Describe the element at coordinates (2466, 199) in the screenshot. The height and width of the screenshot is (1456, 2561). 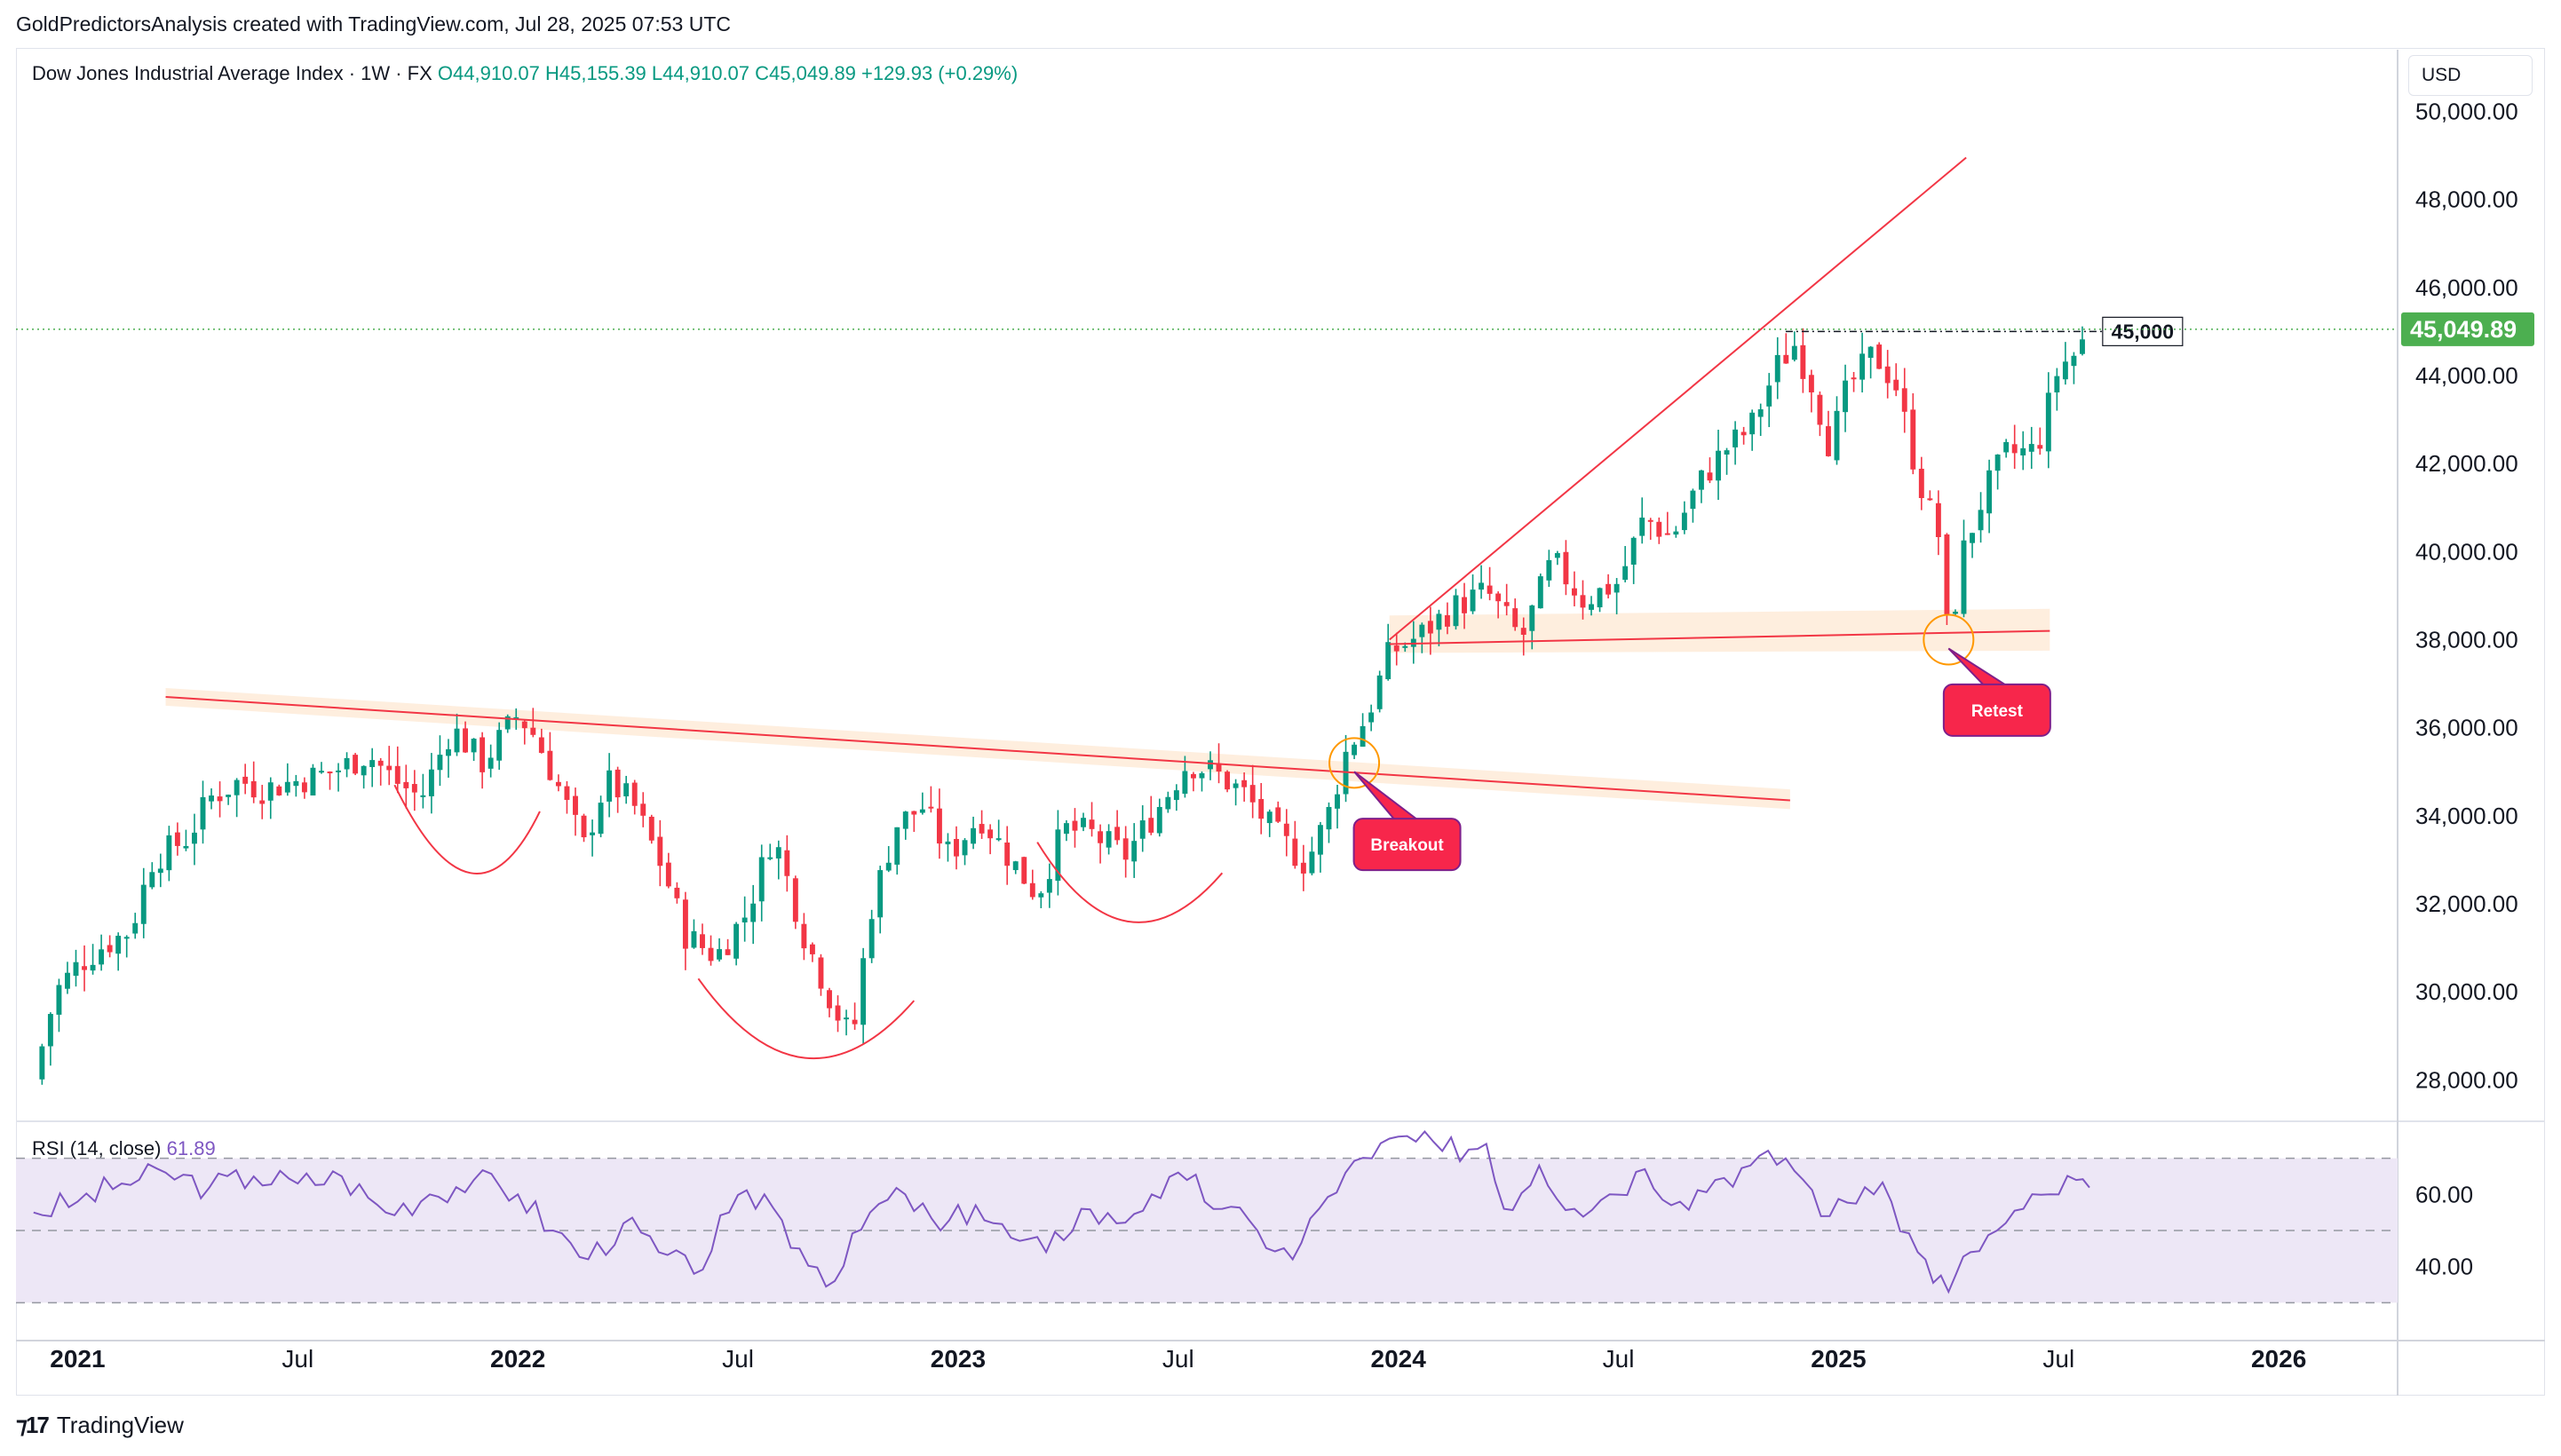
I see `price-tick-label: 48,000.00` at that location.